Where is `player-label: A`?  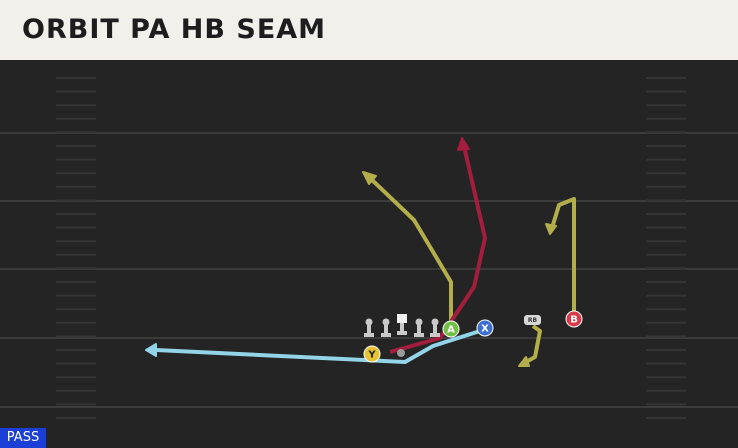 player-label: A is located at coordinates (451, 330).